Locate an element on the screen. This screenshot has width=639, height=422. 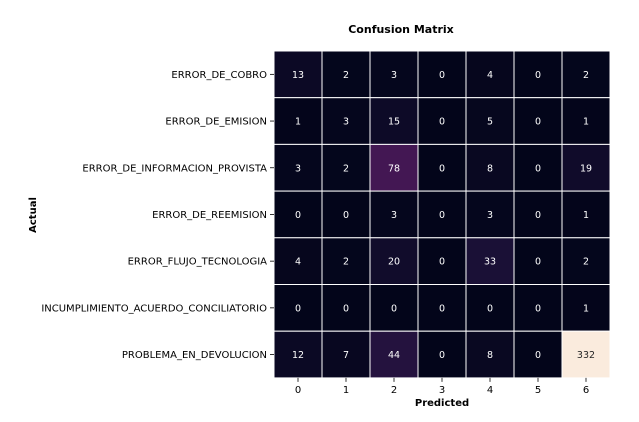
y-axis-title: Actual is located at coordinates (33, 215).